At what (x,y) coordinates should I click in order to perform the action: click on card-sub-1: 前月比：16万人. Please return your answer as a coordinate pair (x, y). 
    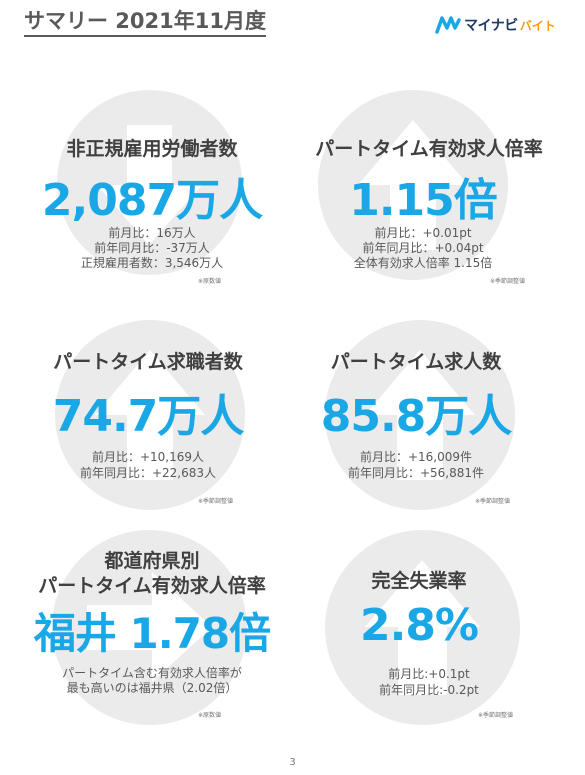
    Looking at the image, I should click on (152, 233).